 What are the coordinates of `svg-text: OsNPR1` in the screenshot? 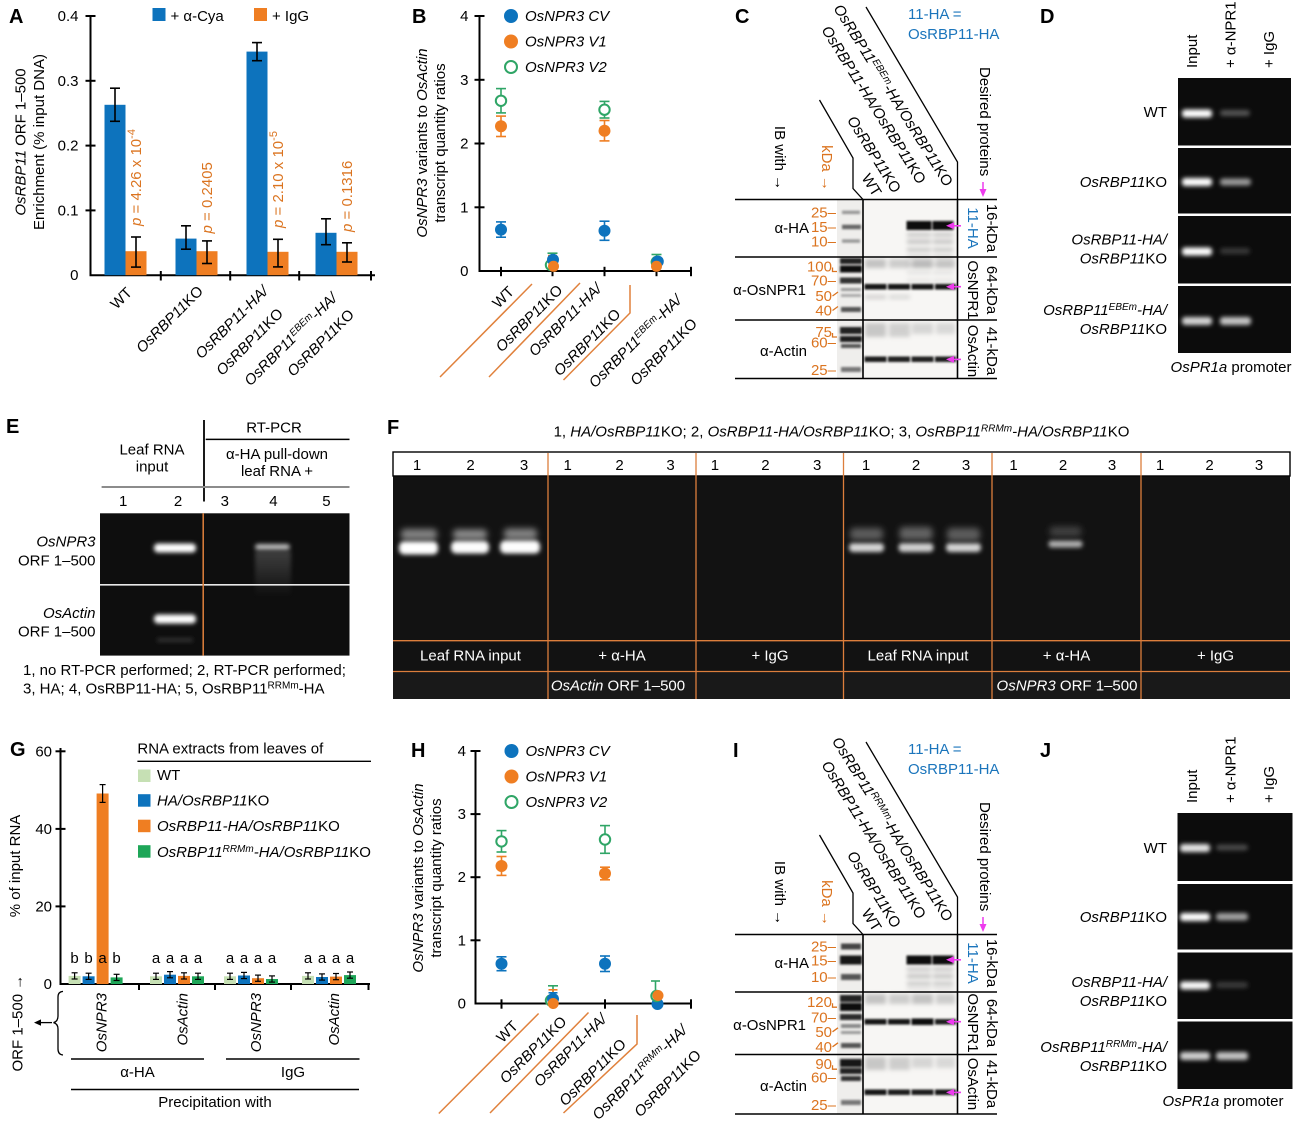 It's located at (972, 289).